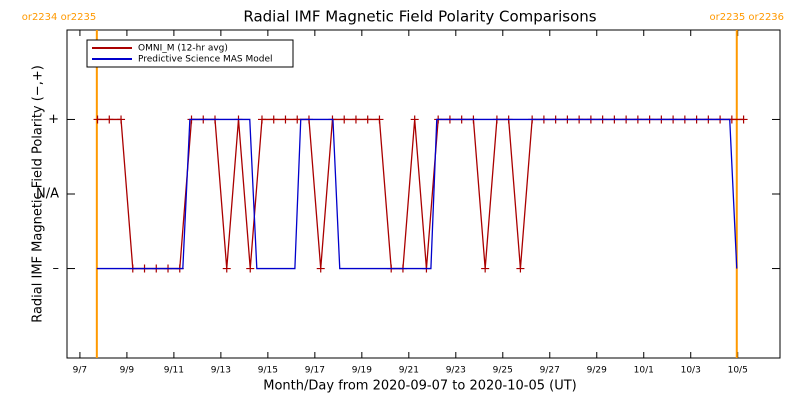 The height and width of the screenshot is (400, 800). Describe the element at coordinates (644, 371) in the screenshot. I see `x-tick-label: 10/1` at that location.